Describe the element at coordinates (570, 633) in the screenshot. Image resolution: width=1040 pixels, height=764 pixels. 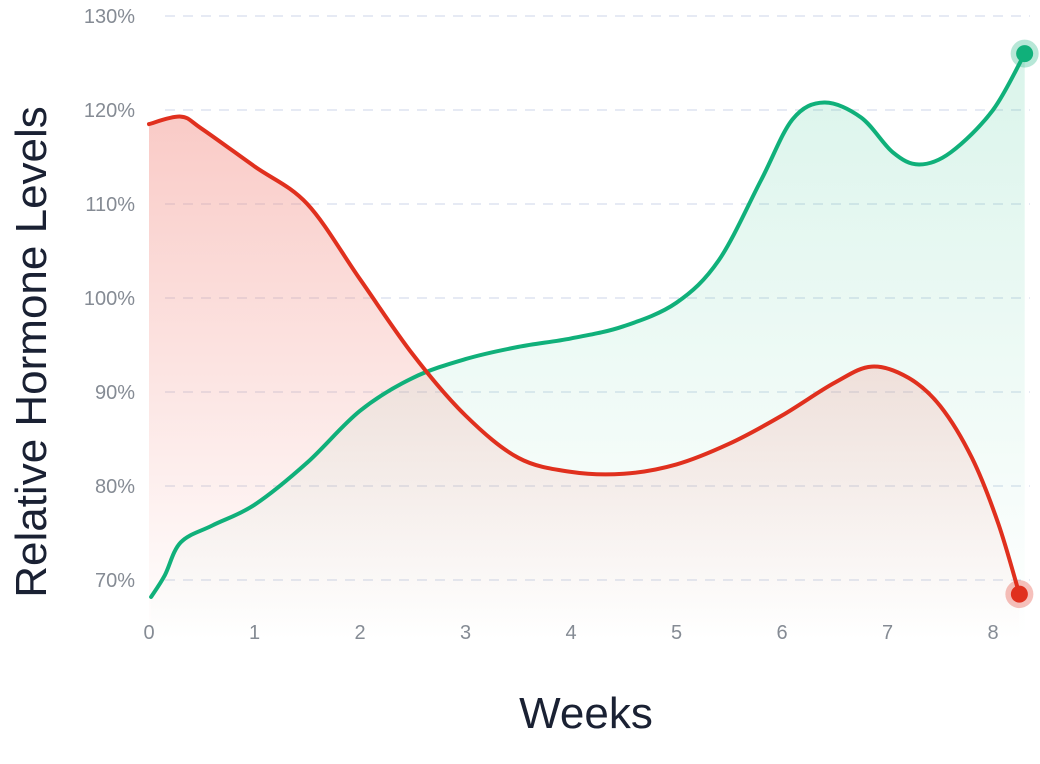
I see `x-tick-label: 4` at that location.